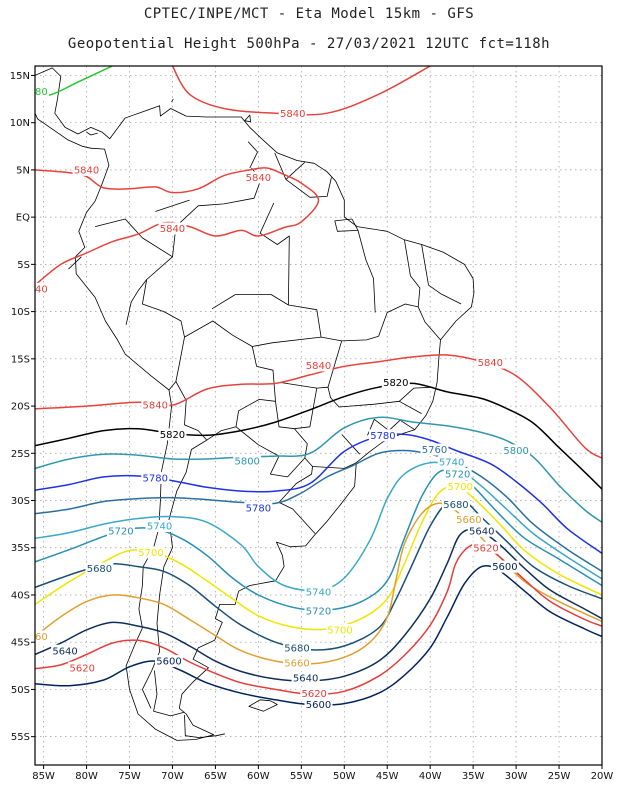  What do you see at coordinates (20, 312) in the screenshot?
I see `lat-tick-label: 10S` at bounding box center [20, 312].